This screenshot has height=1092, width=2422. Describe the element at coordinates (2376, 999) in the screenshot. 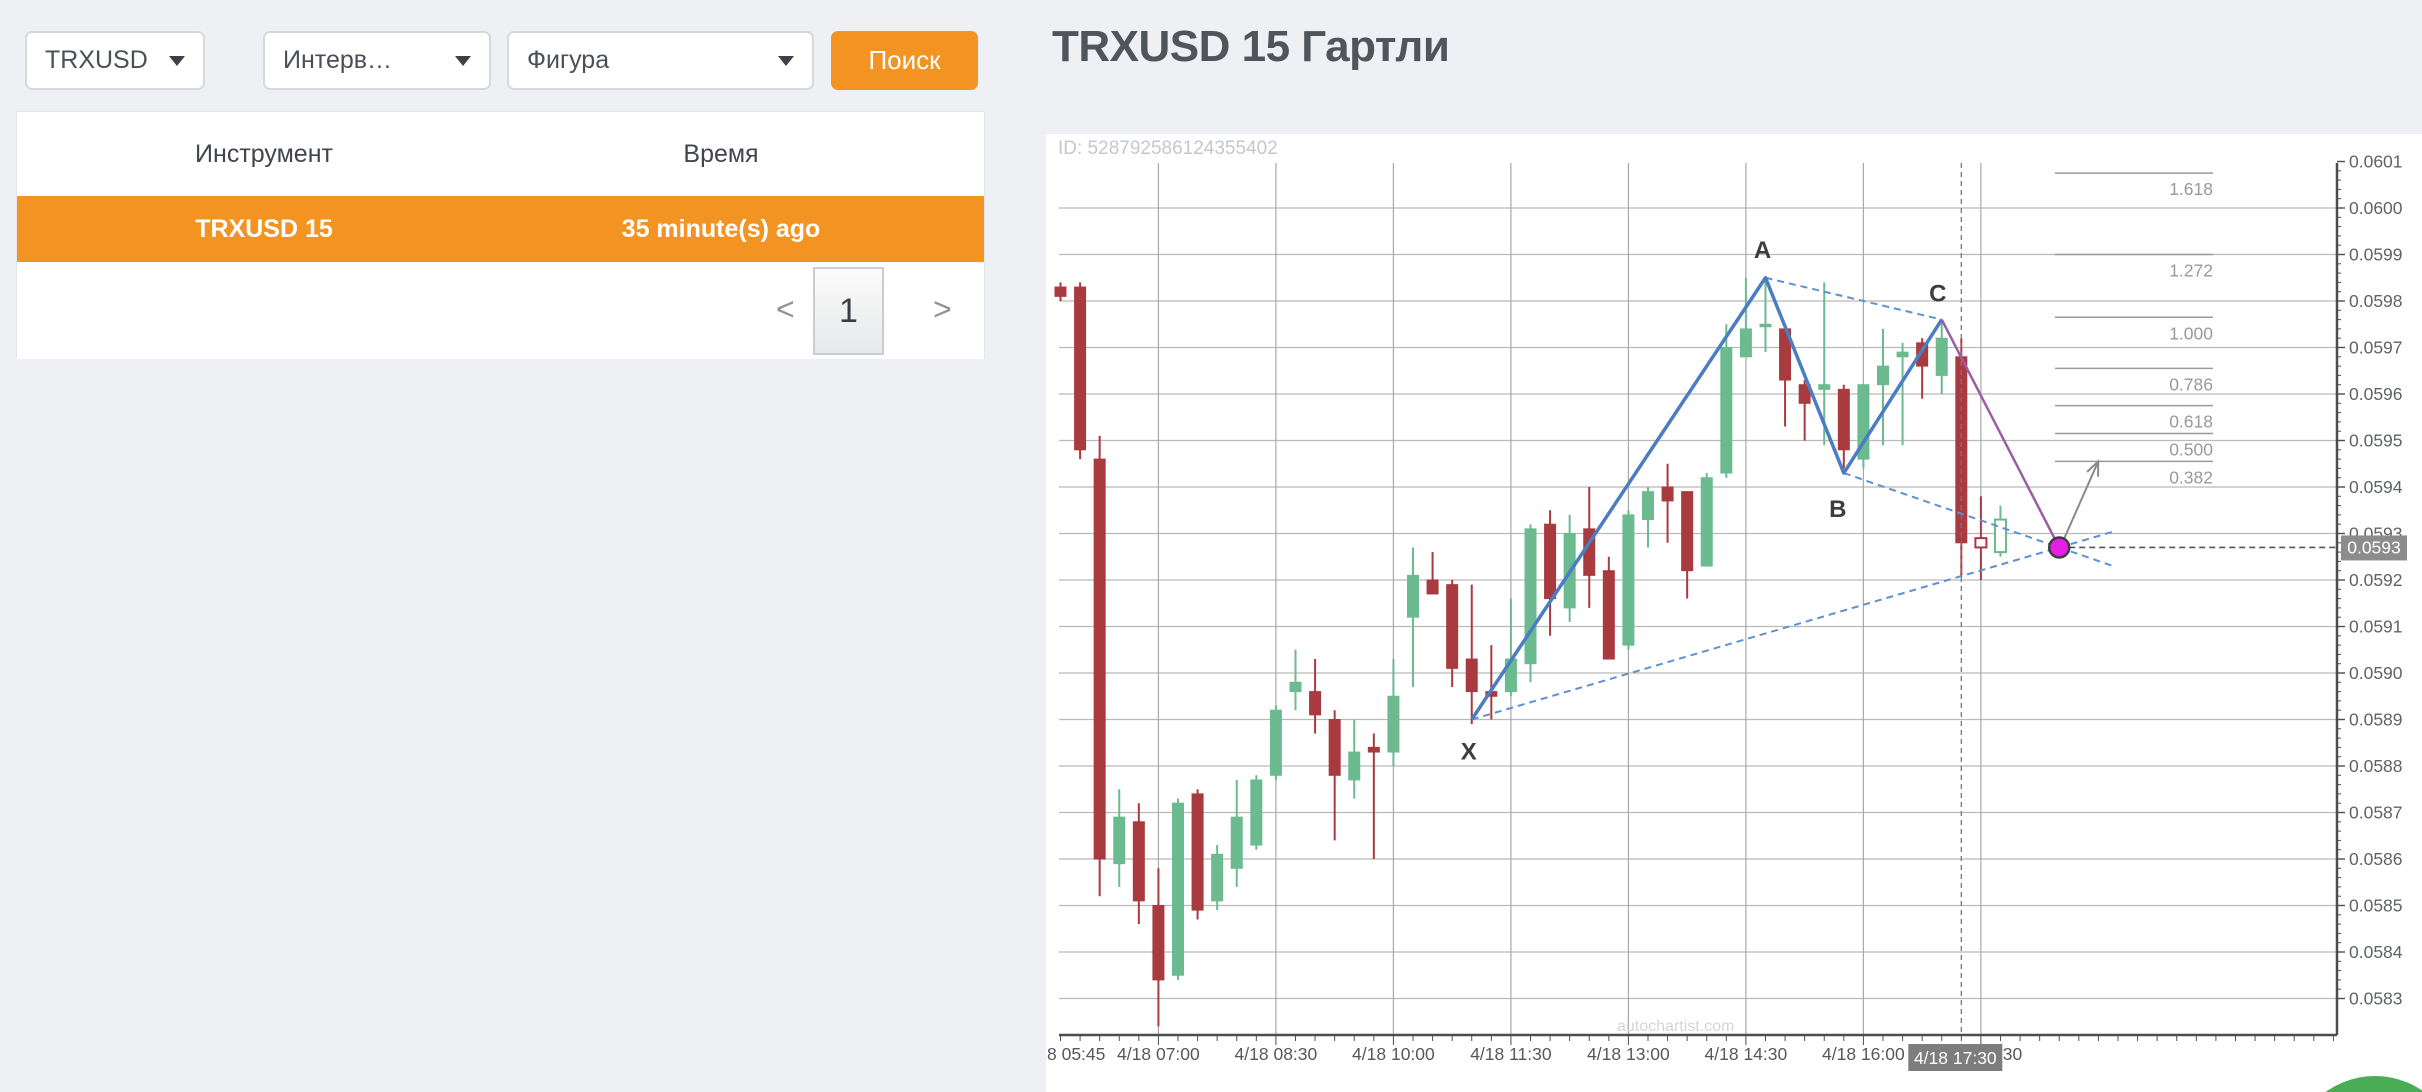

I see `svg-text: 0.0583` at that location.